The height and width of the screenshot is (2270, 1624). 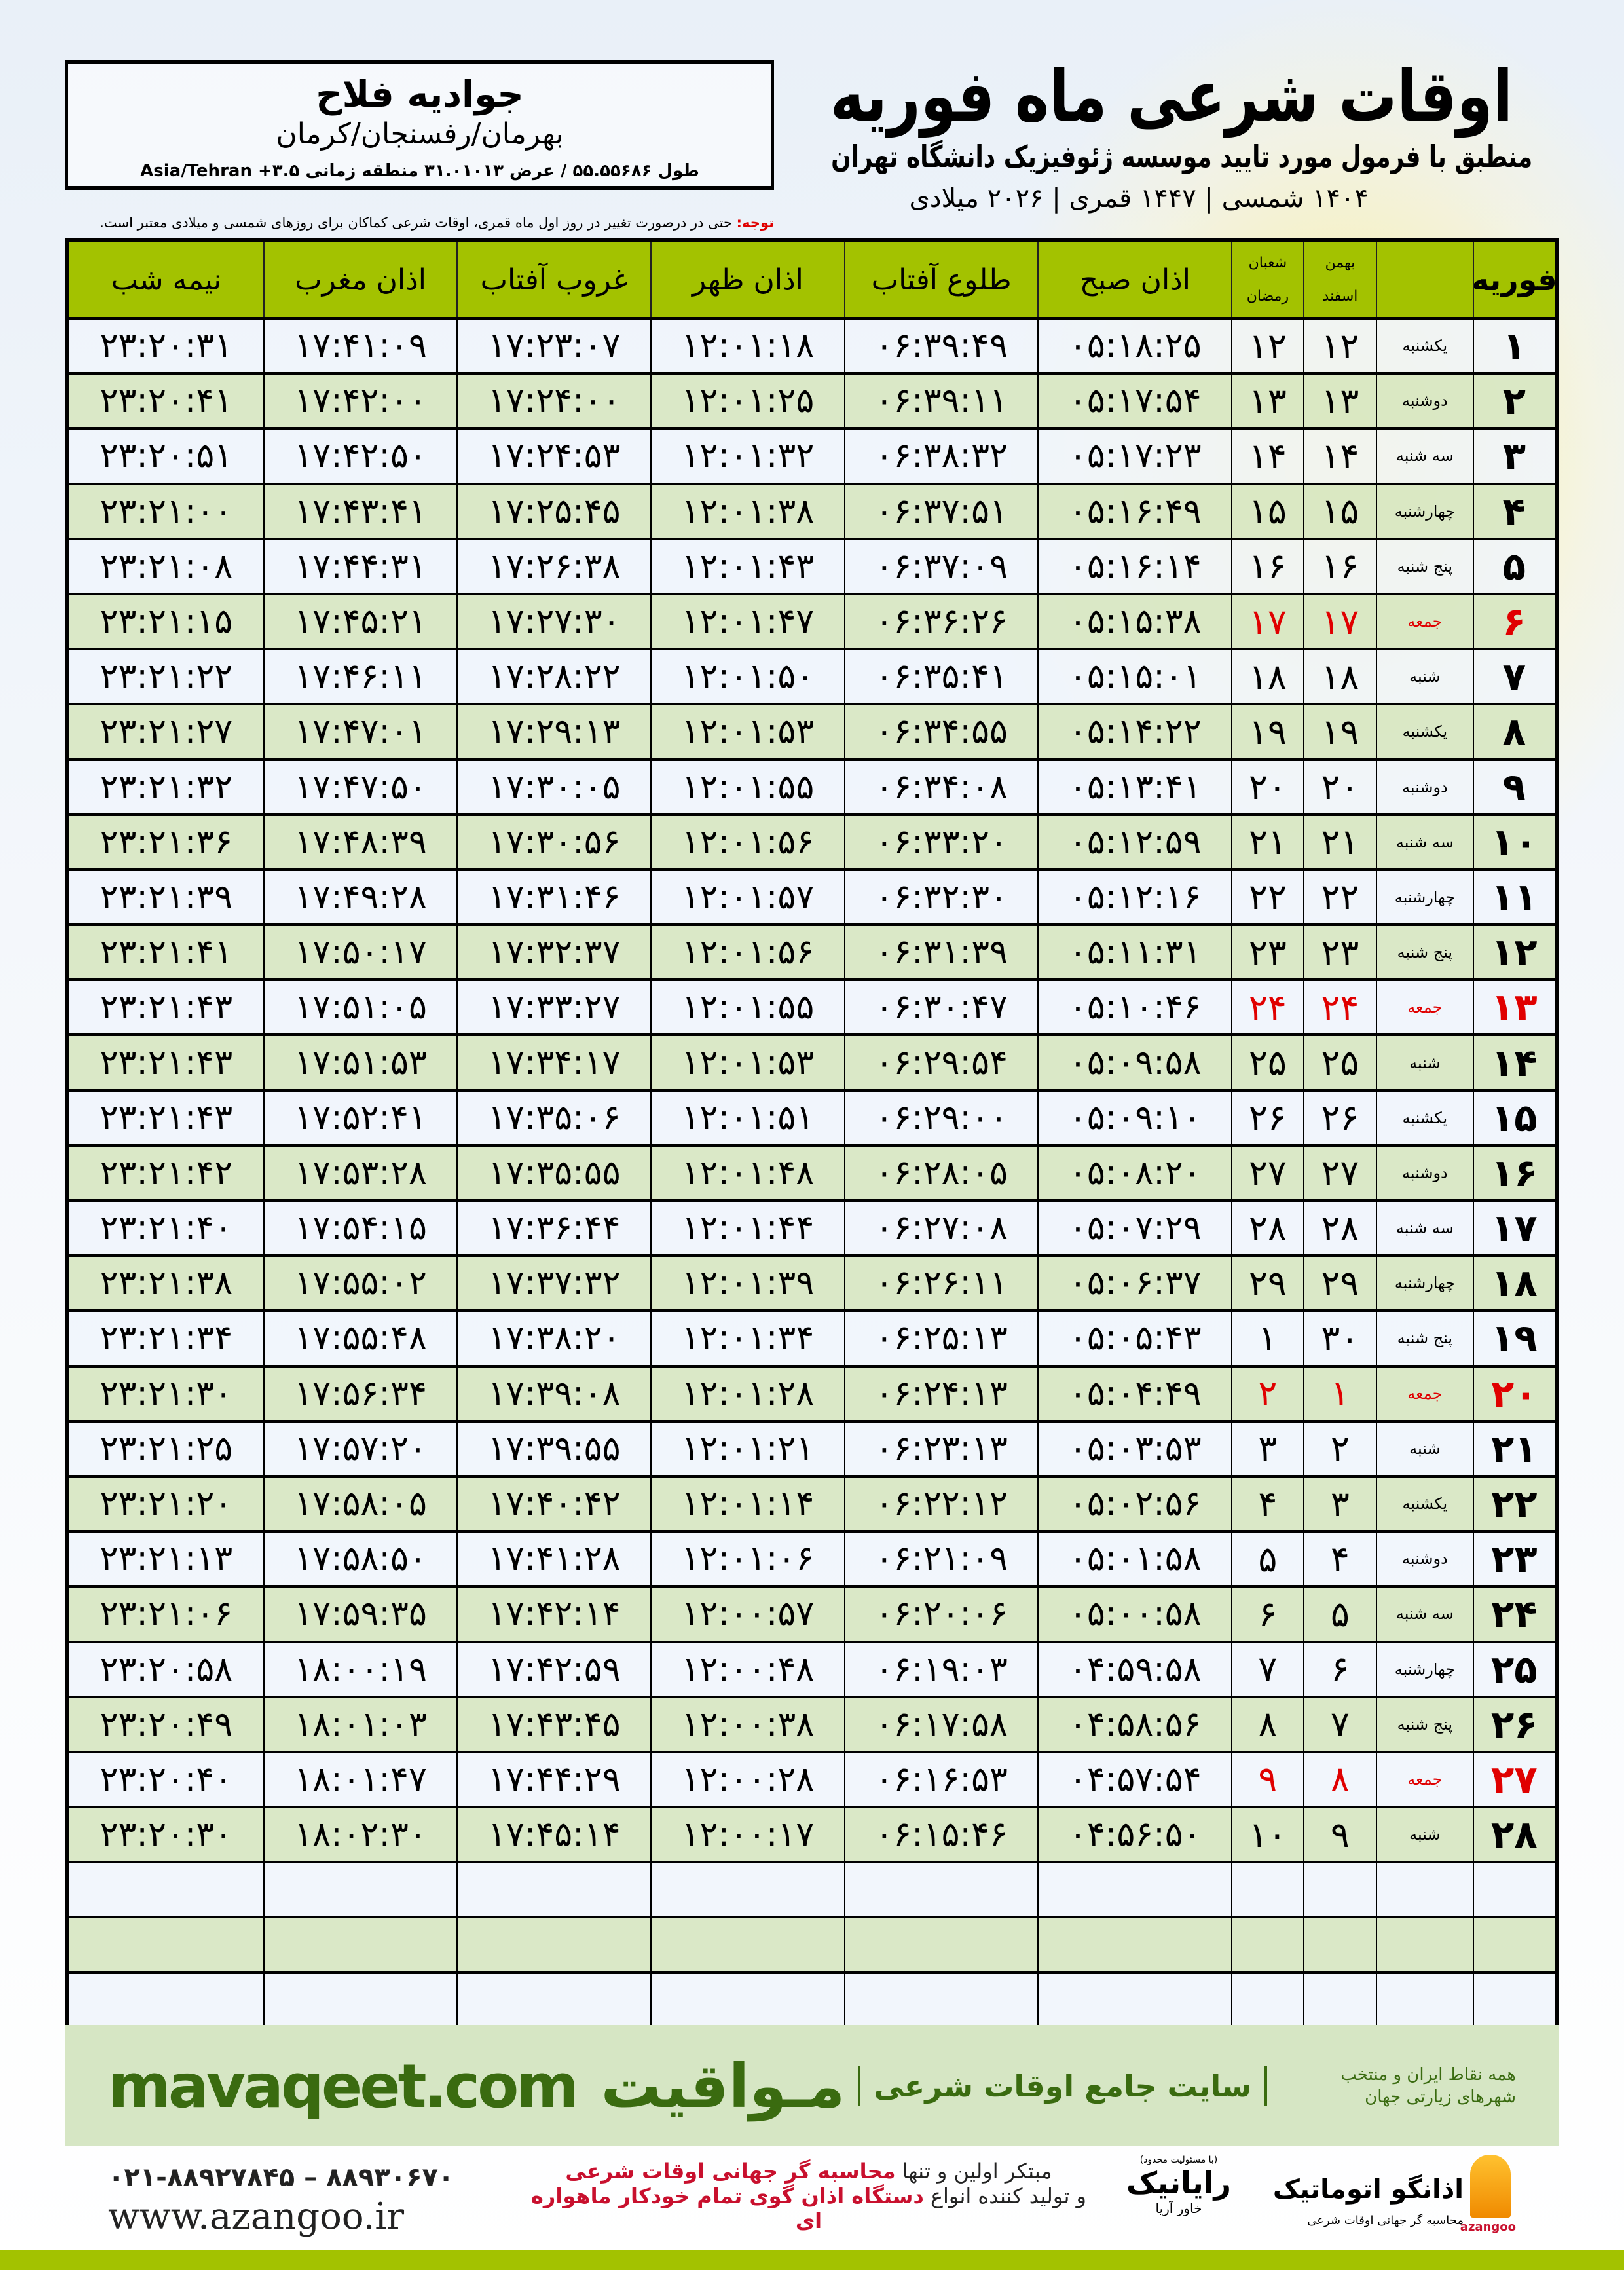 I want to click on header-day: فوریه, so click(x=1513, y=279).